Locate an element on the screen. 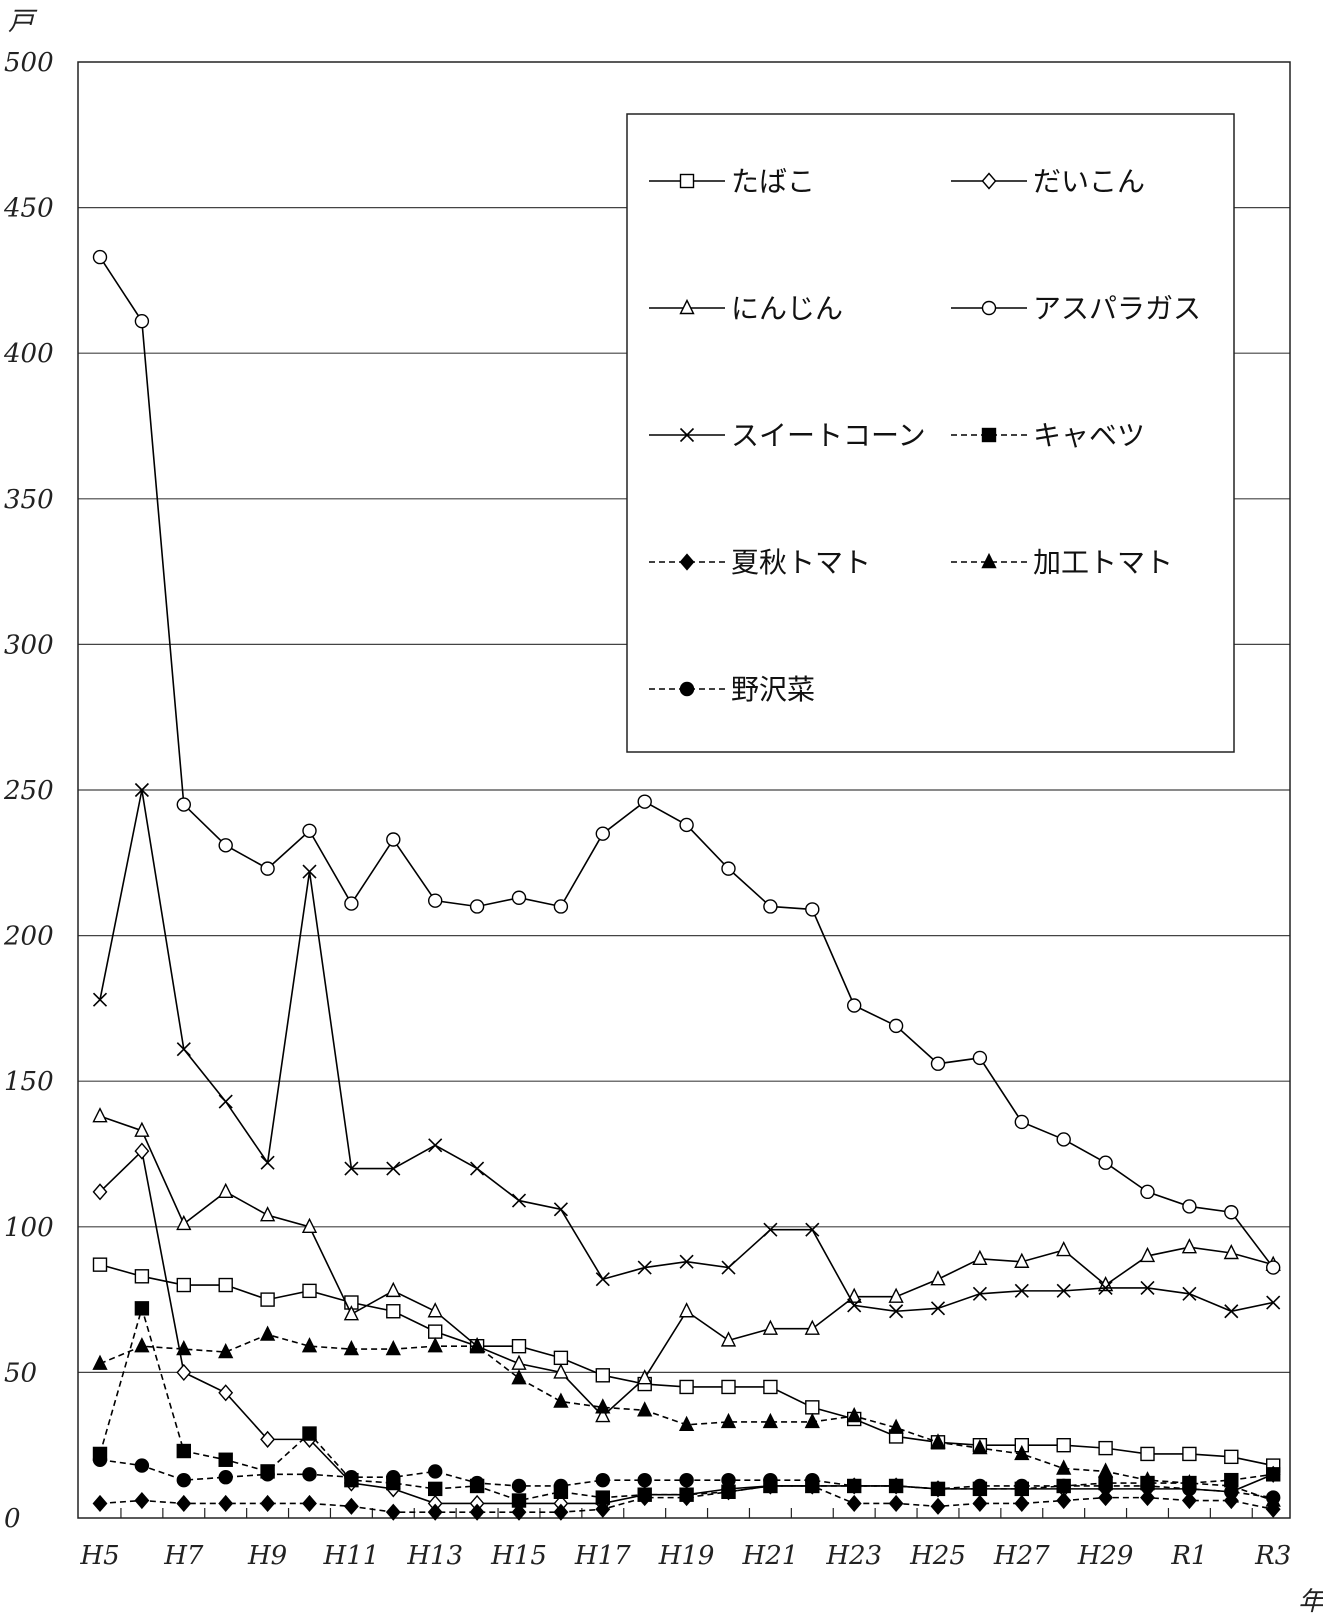 This screenshot has height=1621, width=1323. series-2-point-H10 is located at coordinates (309, 1225).